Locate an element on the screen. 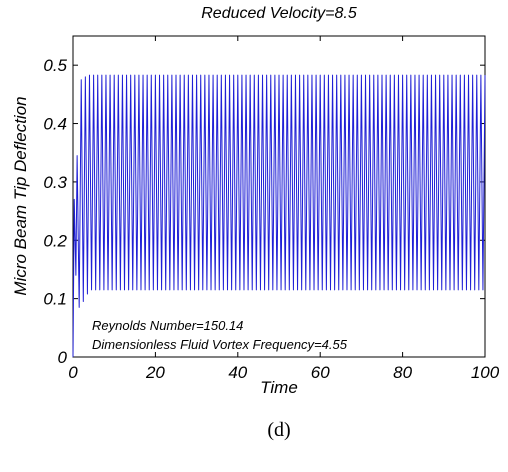 The width and height of the screenshot is (508, 472). x-tick-label: 20 is located at coordinates (155, 372).